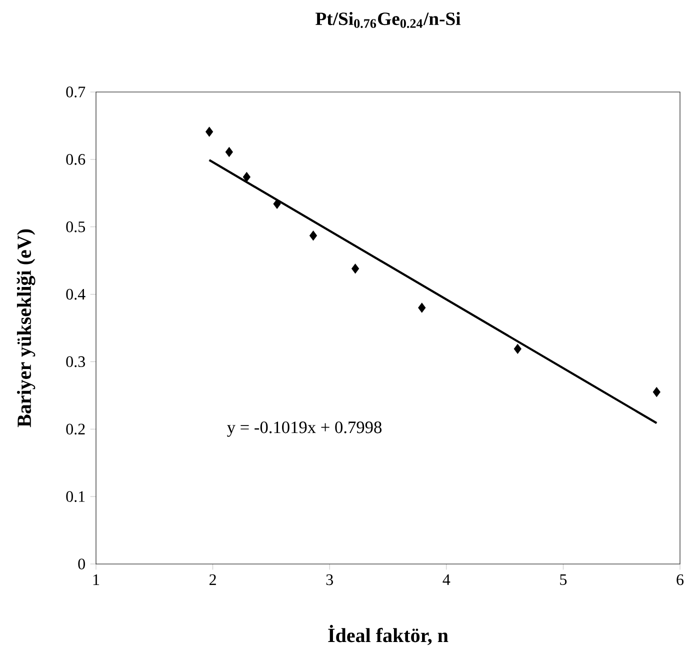 Image resolution: width=691 pixels, height=655 pixels. Describe the element at coordinates (563, 580) in the screenshot. I see `x-tick-label: 5` at that location.